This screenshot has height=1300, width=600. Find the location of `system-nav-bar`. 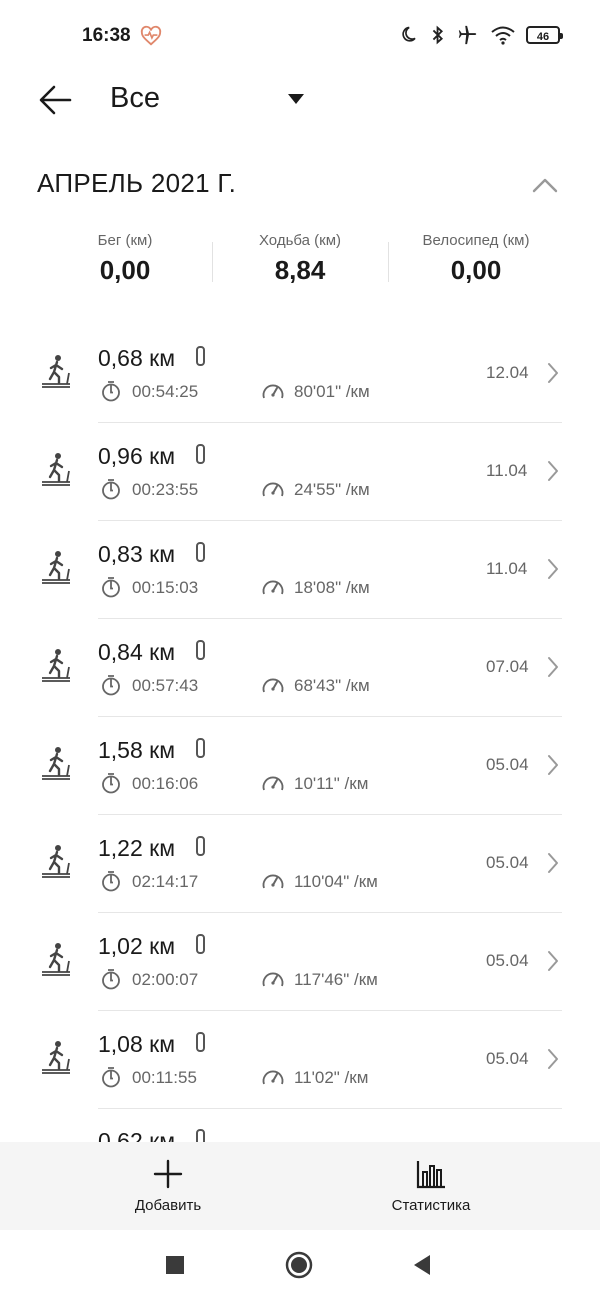

system-nav-bar is located at coordinates (300, 1265).